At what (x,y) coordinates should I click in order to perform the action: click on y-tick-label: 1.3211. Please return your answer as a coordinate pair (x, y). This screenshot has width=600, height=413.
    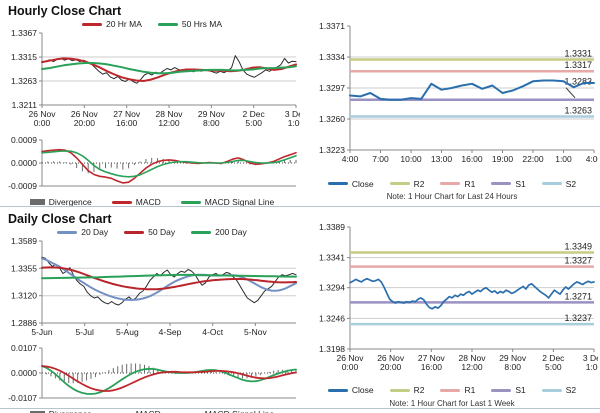
    Looking at the image, I should click on (25, 105).